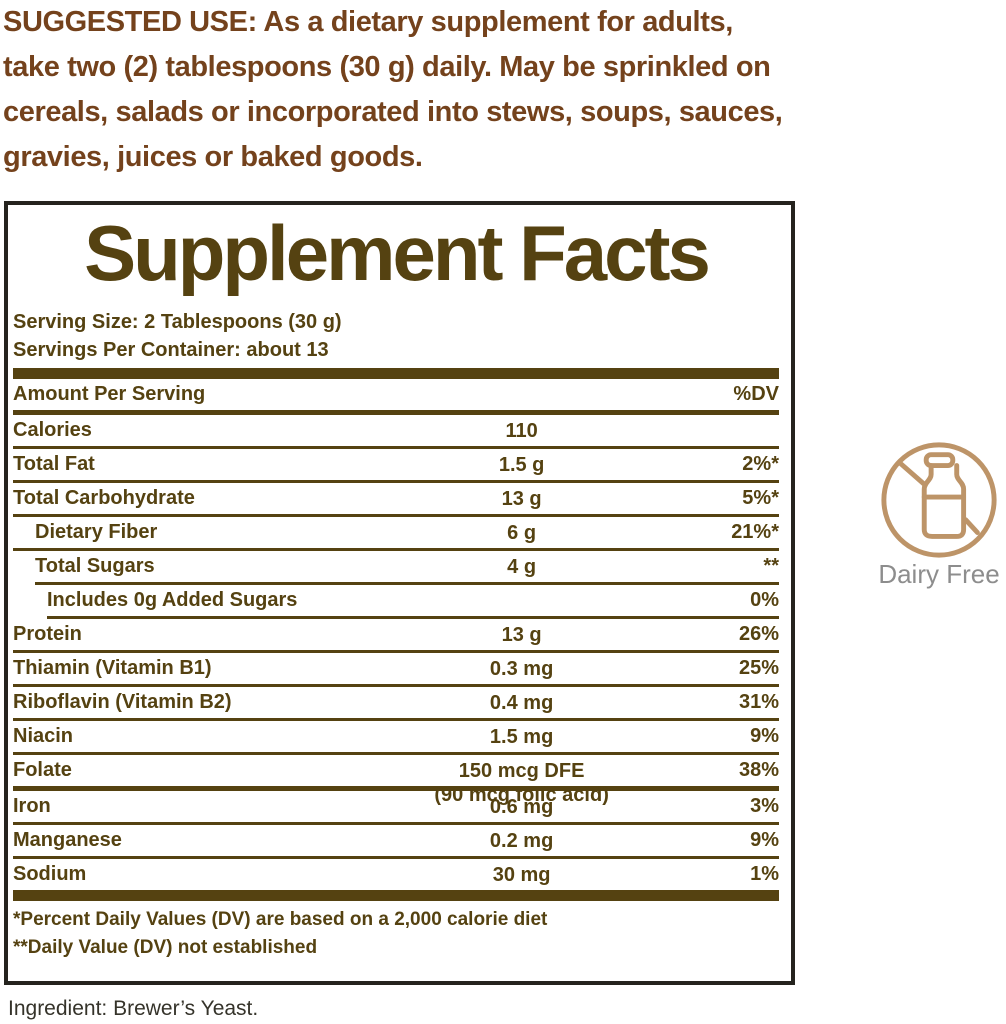 This screenshot has width=1006, height=1024. Describe the element at coordinates (32, 806) in the screenshot. I see `nutrient-label: Iron` at that location.